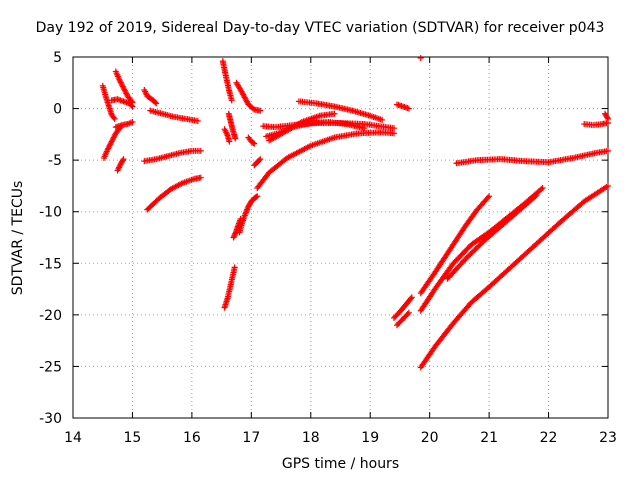  I want to click on x-tick-label: 20, so click(430, 438).